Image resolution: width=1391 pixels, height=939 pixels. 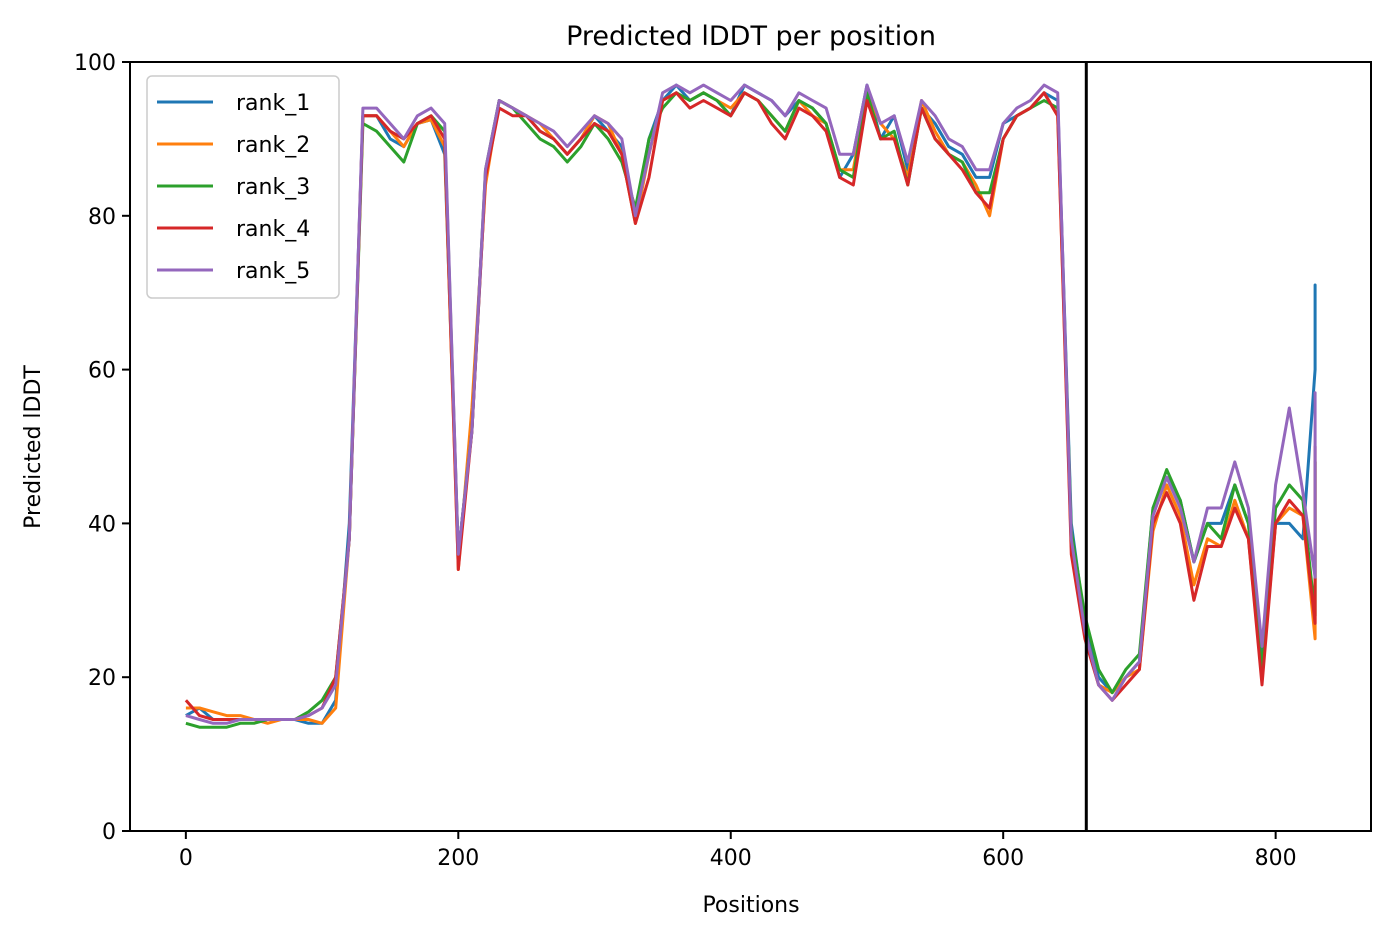 I want to click on legend-label-rank_2: rank_2, so click(x=273, y=145).